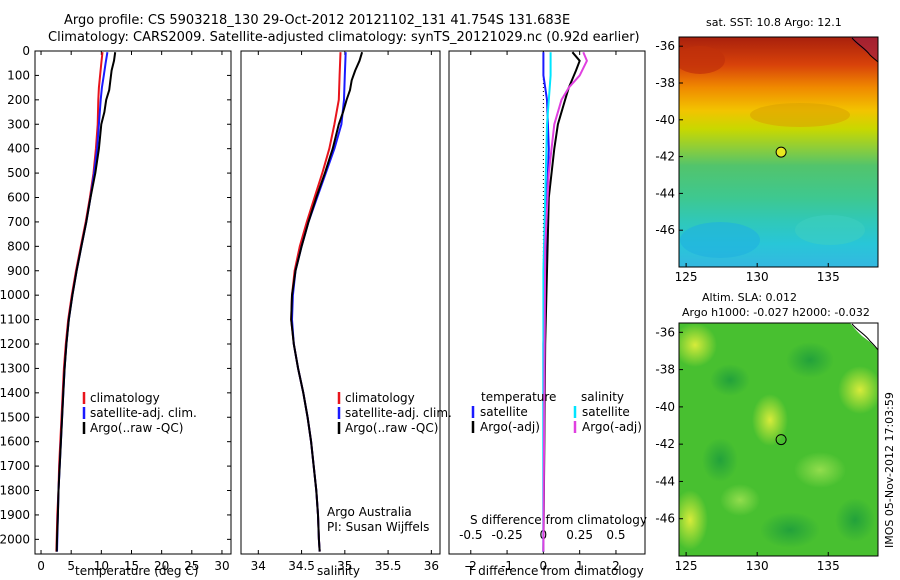 Image resolution: width=900 pixels, height=580 pixels. Describe the element at coordinates (702, 60) in the screenshot. I see `sst-warm-patch` at that location.